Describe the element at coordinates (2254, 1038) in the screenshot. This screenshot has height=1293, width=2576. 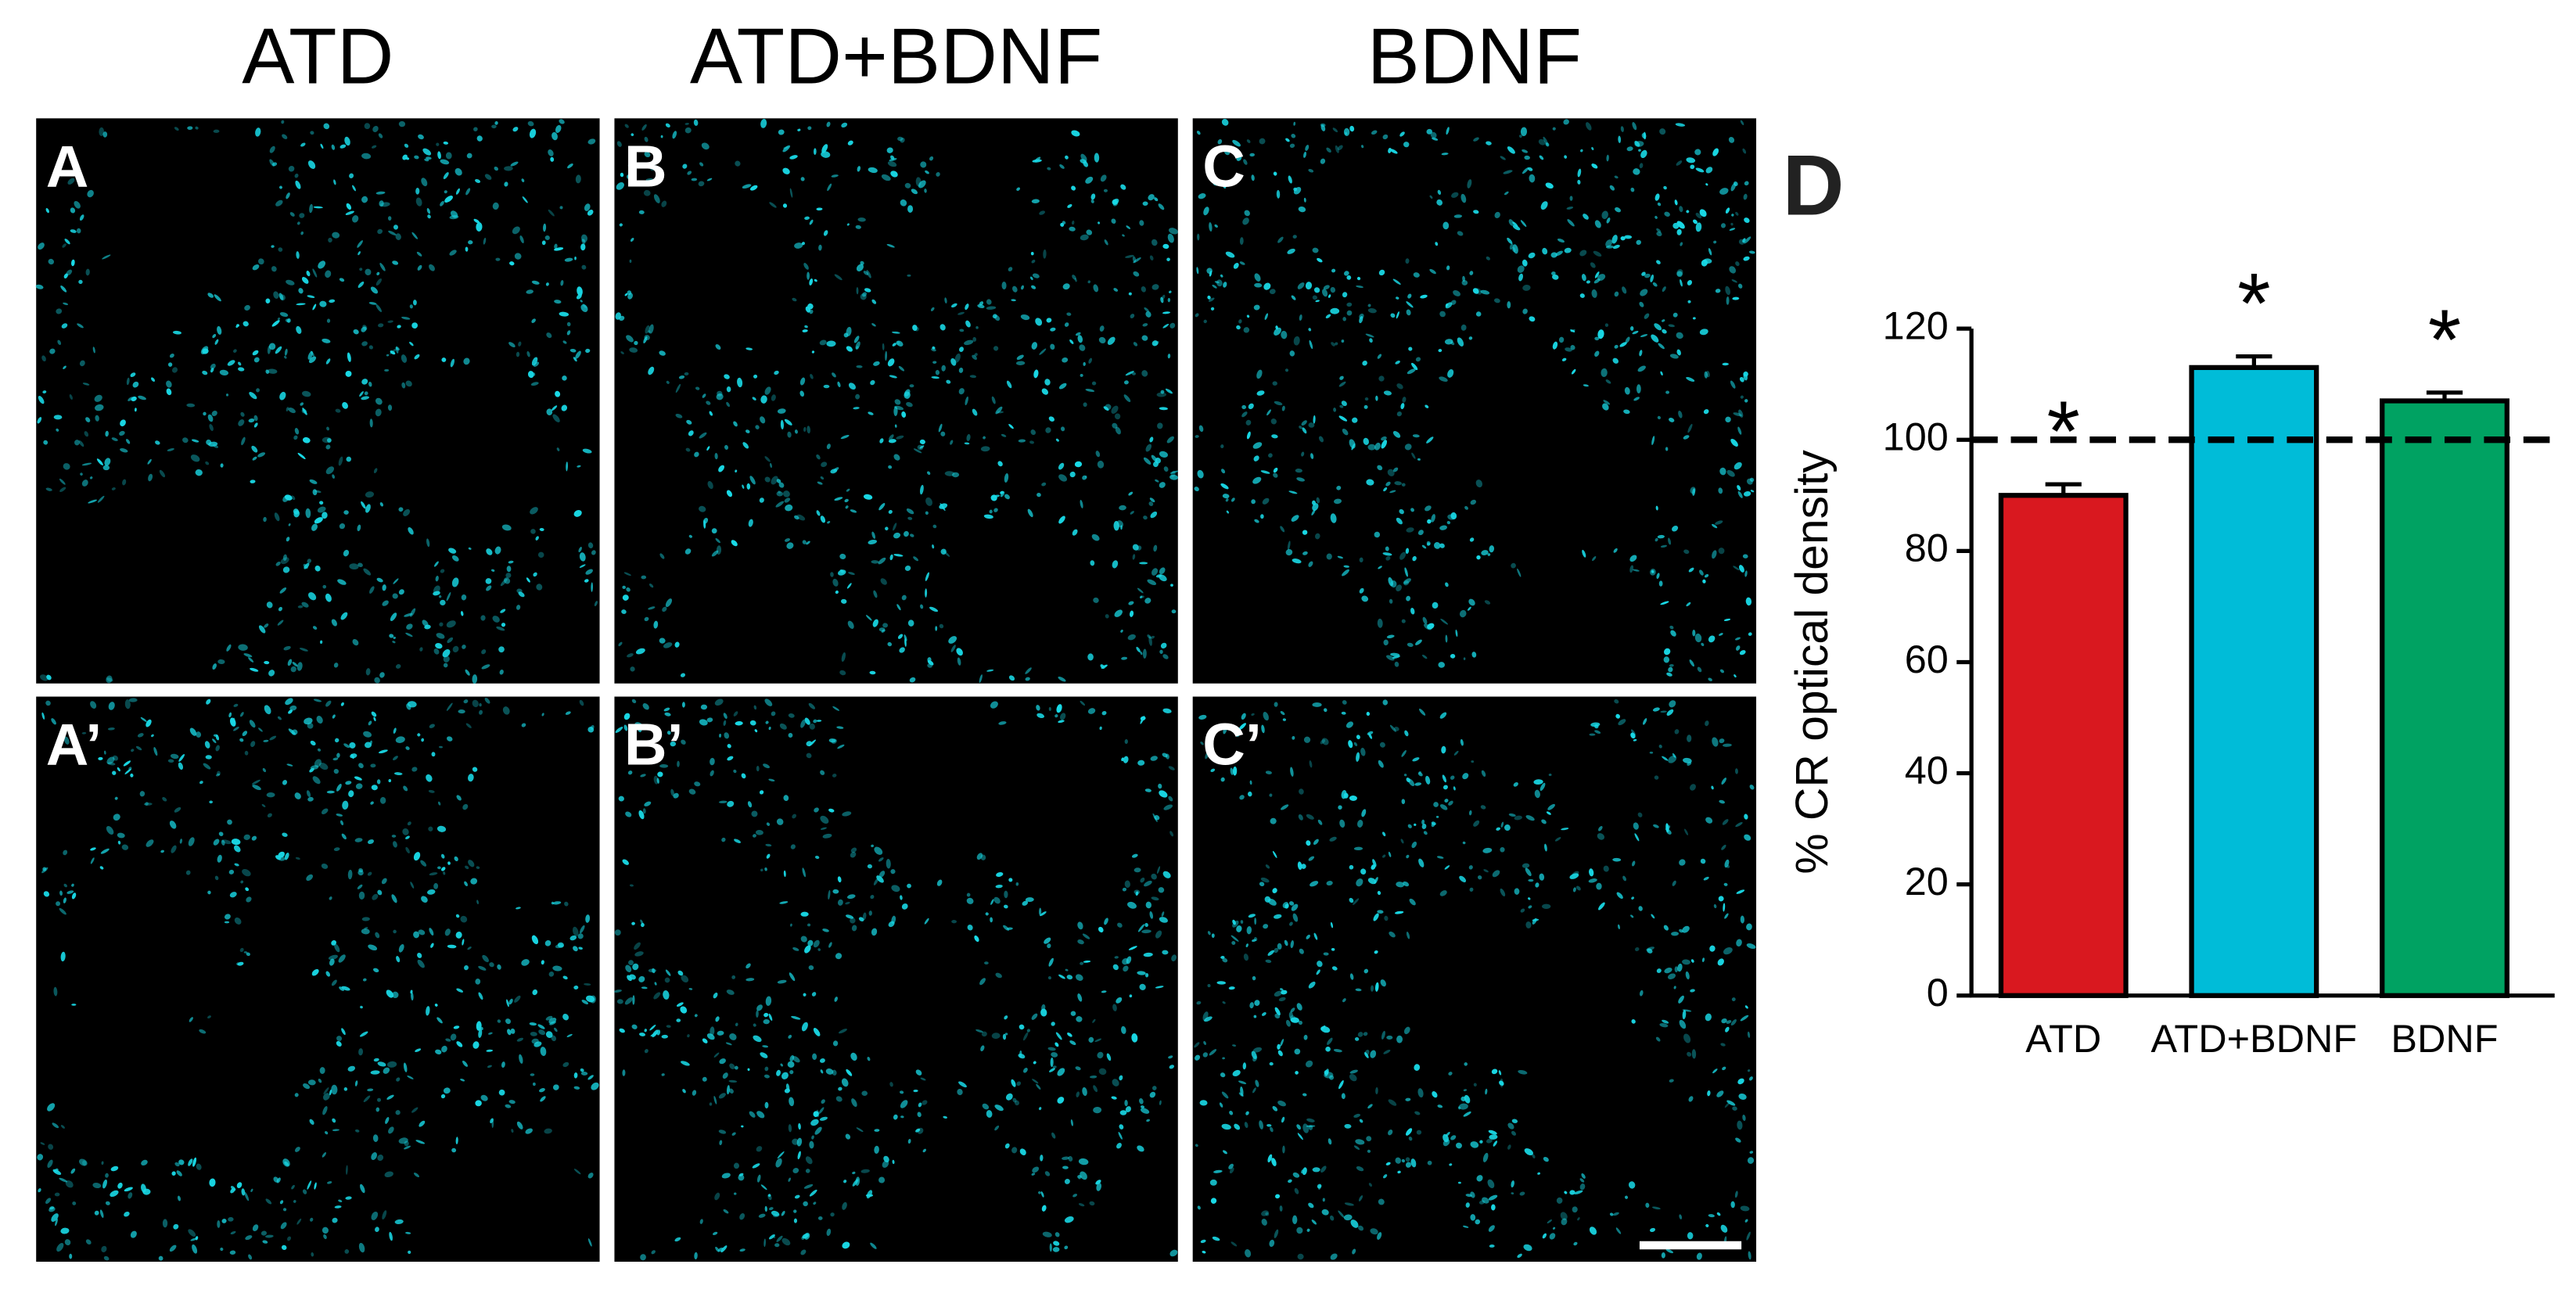
I see `x-tick-label: ATD+BDNF` at that location.